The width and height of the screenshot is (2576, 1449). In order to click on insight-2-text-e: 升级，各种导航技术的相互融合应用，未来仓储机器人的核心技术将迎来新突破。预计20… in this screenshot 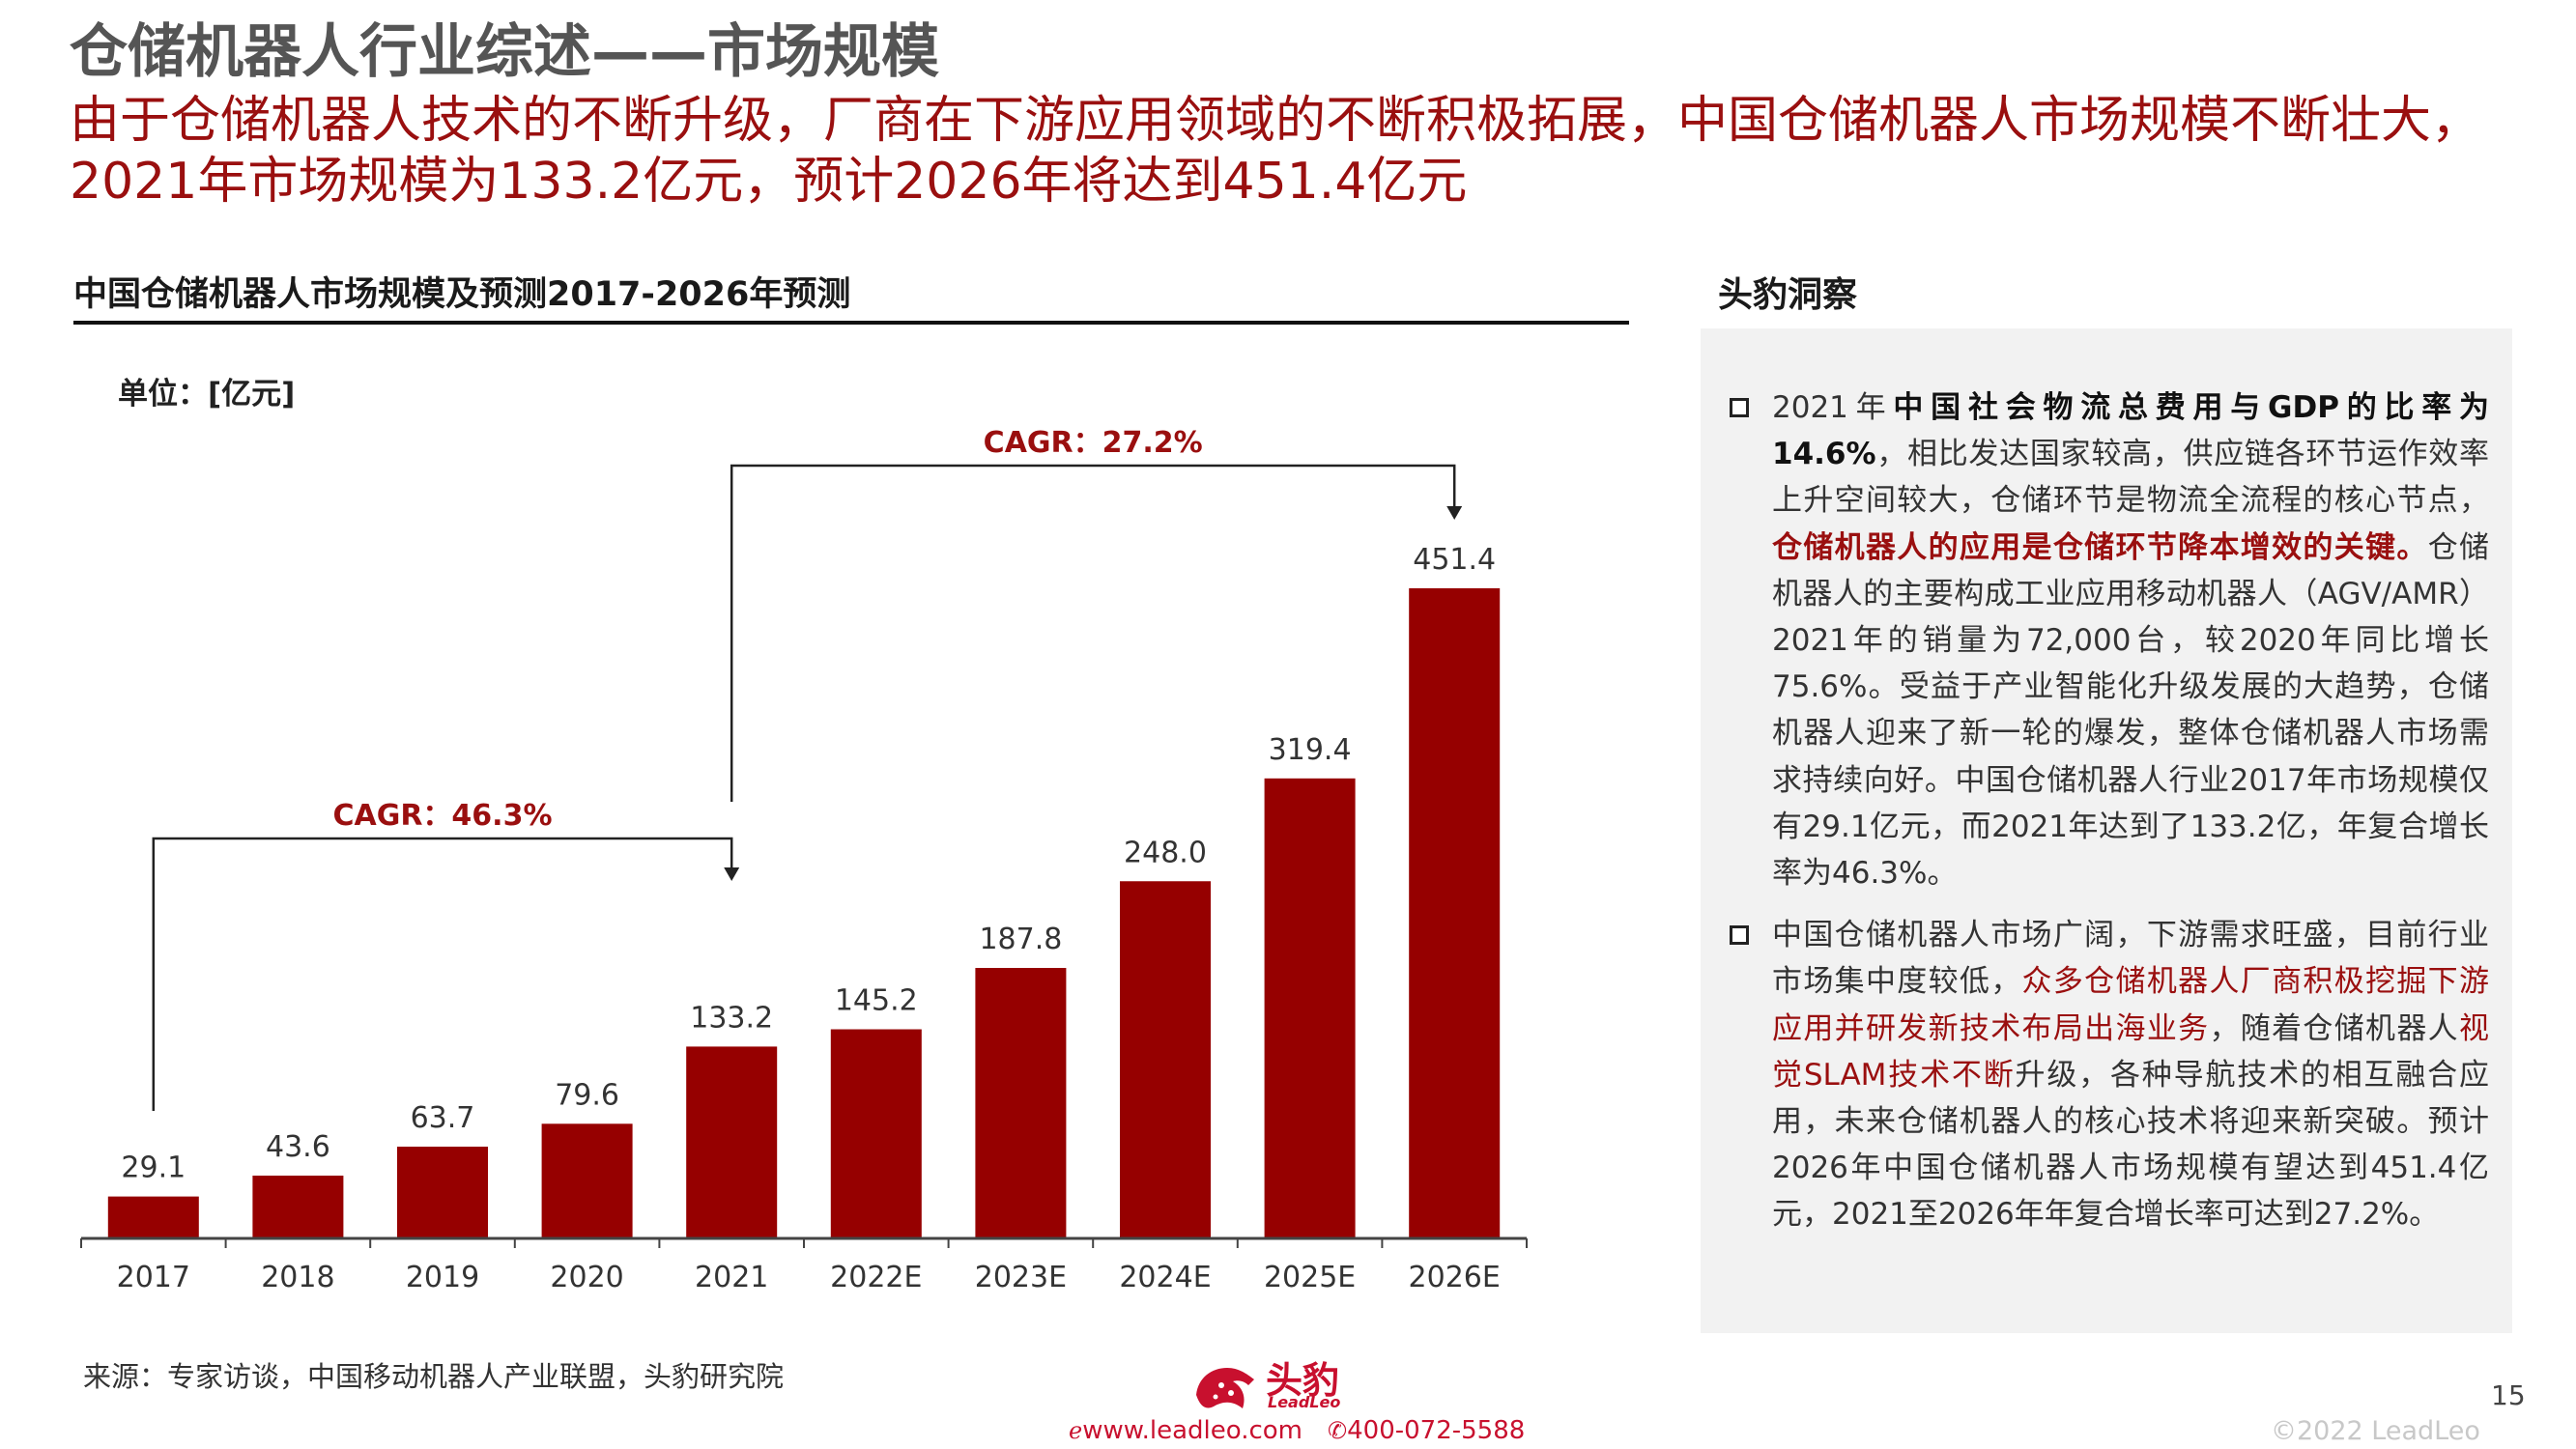, I will do `click(2131, 1145)`.